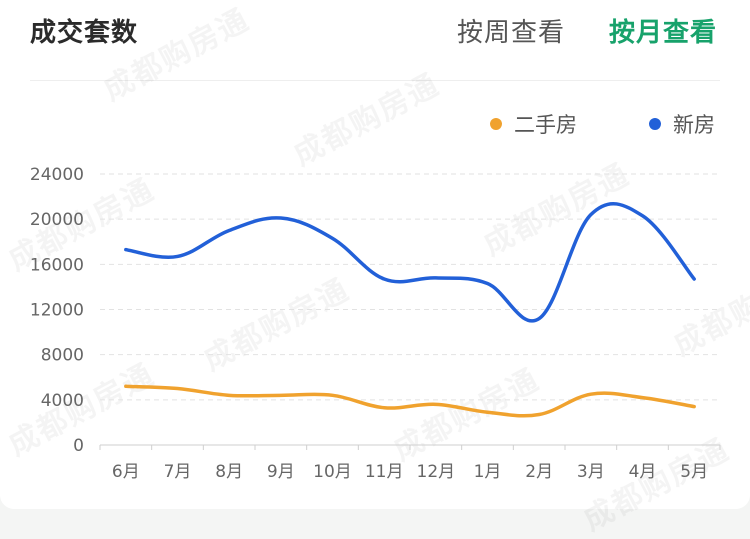 This screenshot has height=539, width=750. Describe the element at coordinates (84, 33) in the screenshot. I see `card-title: 成交套数` at that location.